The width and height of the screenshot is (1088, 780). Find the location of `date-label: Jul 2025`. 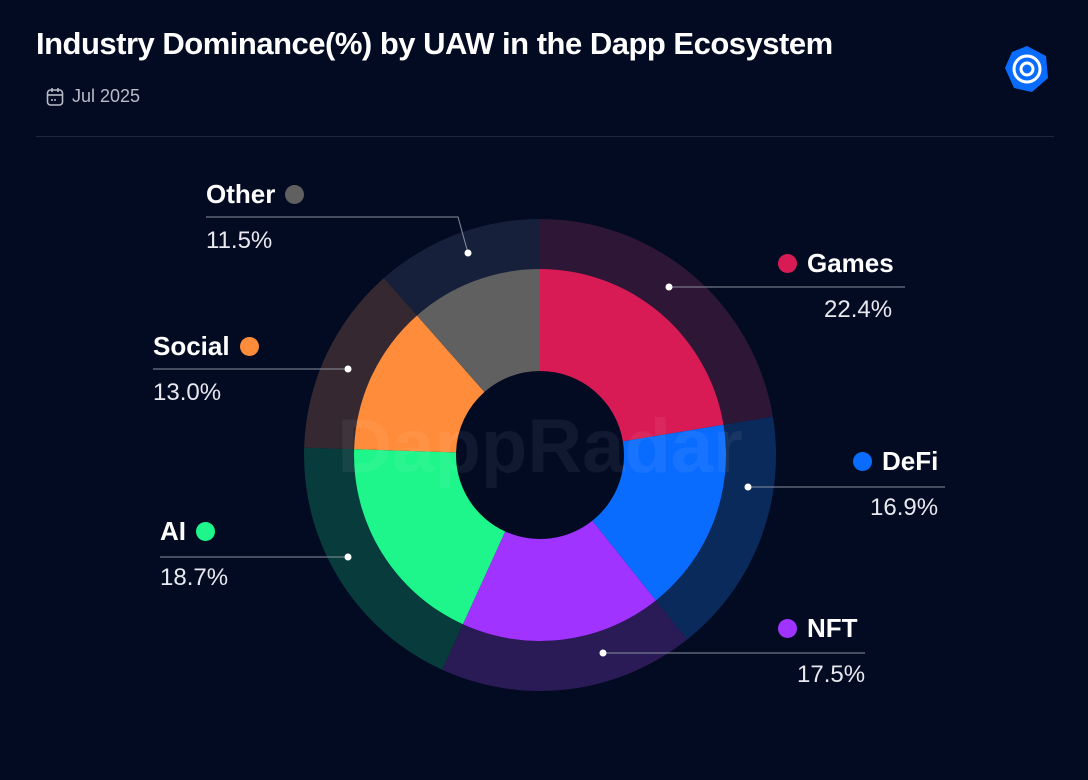

date-label: Jul 2025 is located at coordinates (106, 96).